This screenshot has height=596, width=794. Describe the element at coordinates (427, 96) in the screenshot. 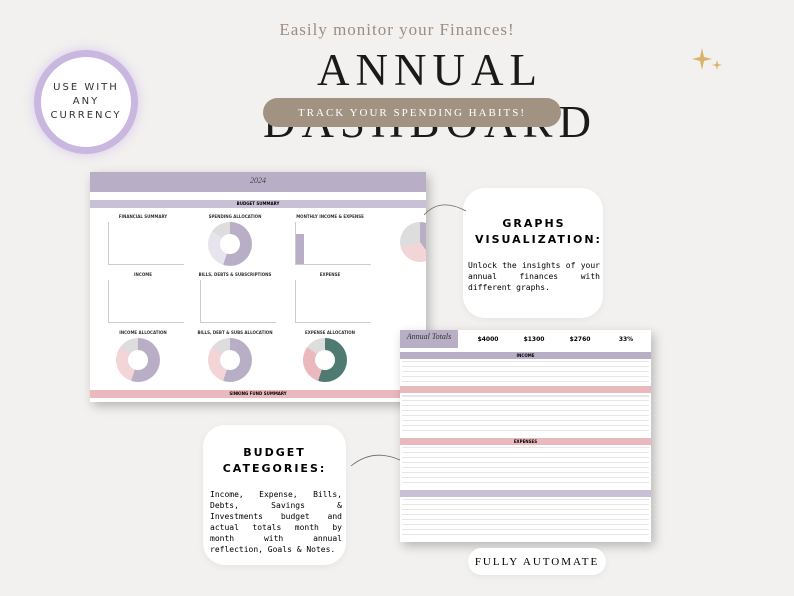

I see `title: ANNUAL DASHBOARD` at that location.